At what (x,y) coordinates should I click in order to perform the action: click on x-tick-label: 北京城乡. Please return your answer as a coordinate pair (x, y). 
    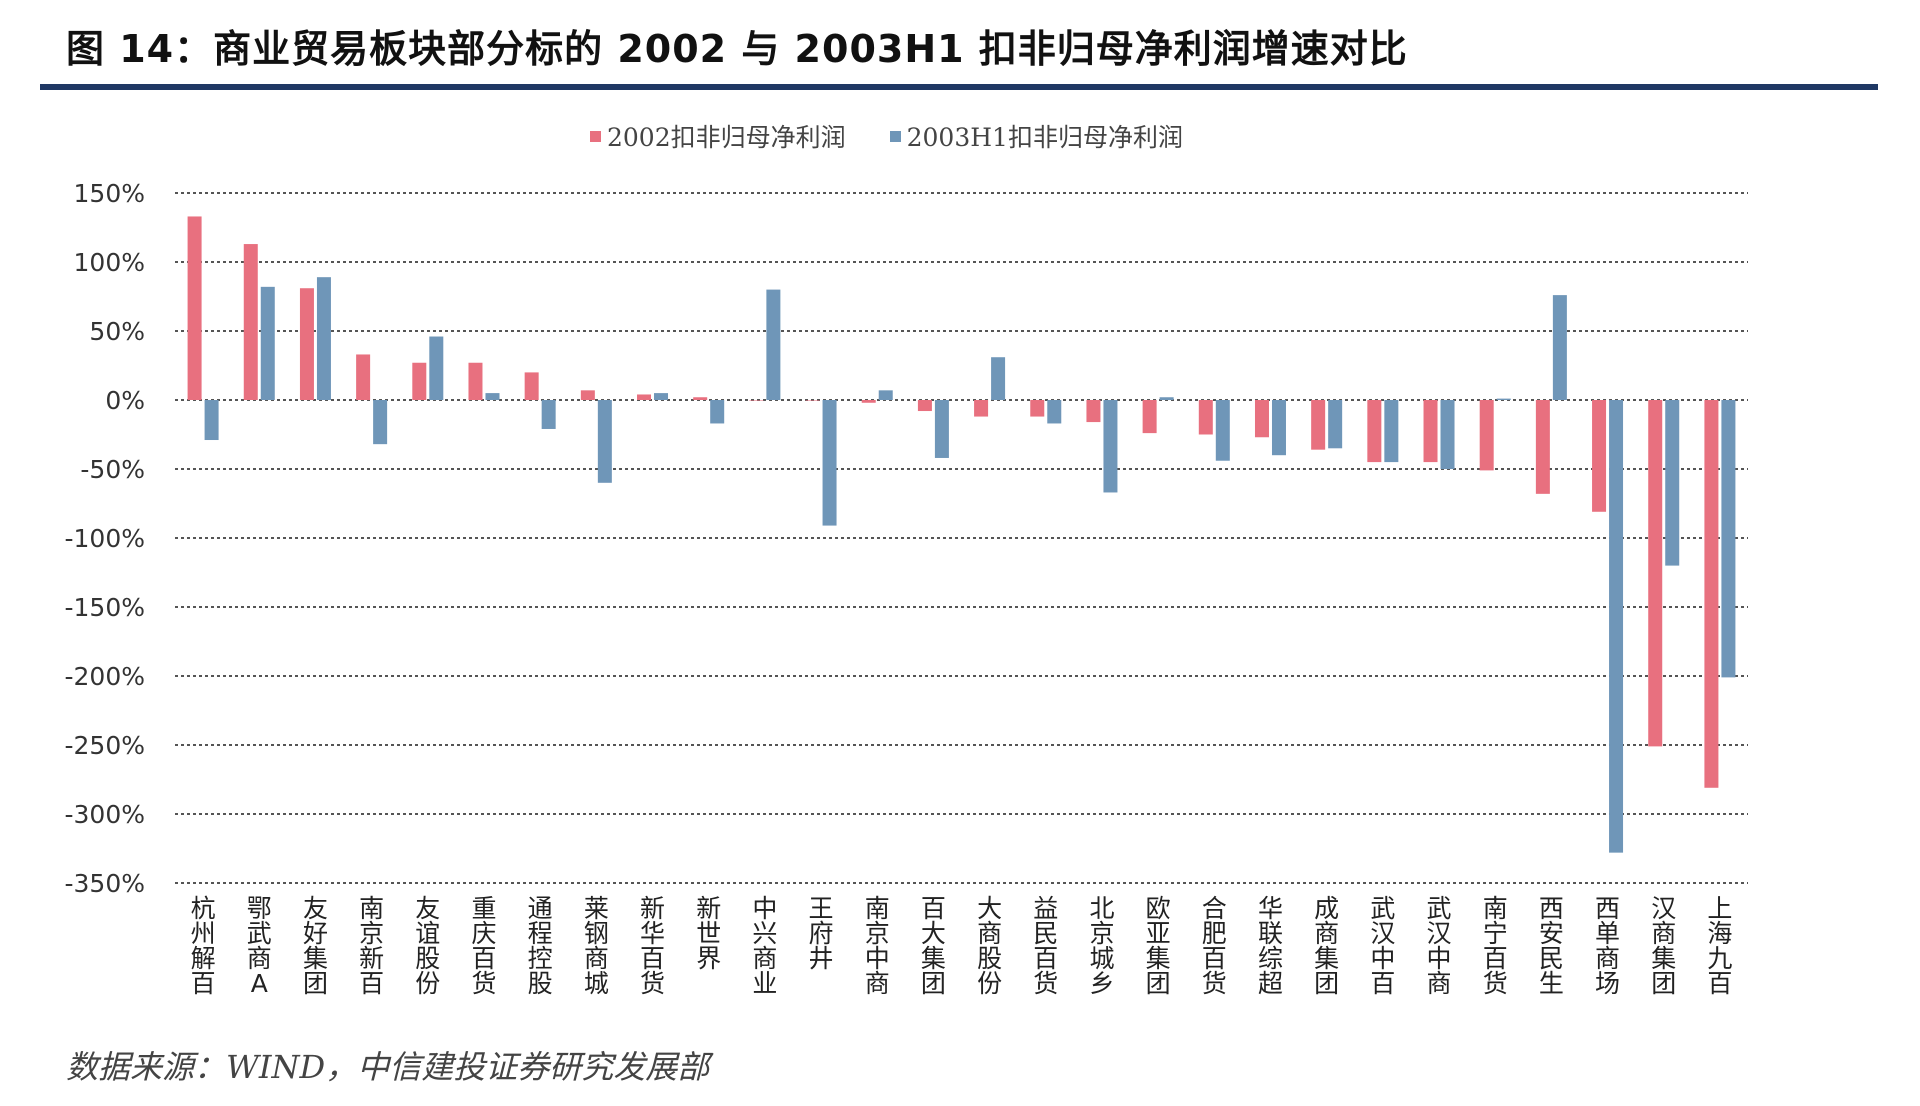
    Looking at the image, I should click on (1101, 946).